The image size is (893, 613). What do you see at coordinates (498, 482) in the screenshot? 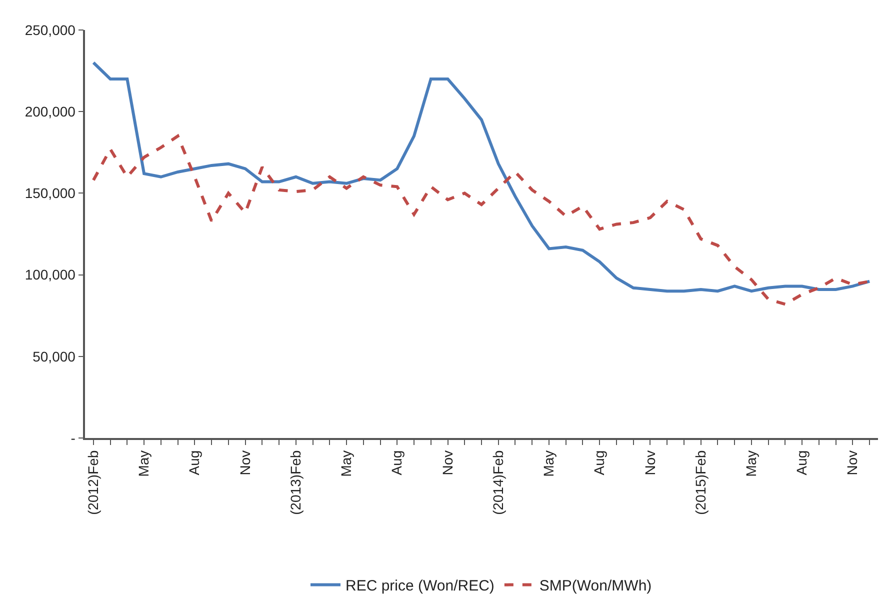
I see `x-tick-label: (2014)Feb` at bounding box center [498, 482].